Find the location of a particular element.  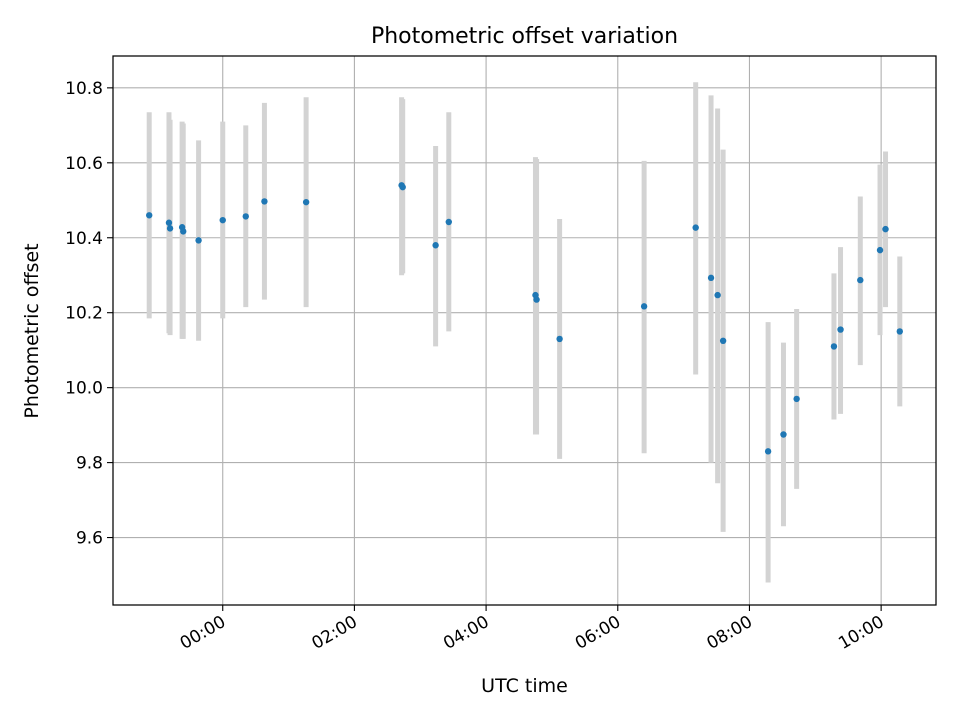

y-tick-label: 10.0 is located at coordinates (84, 389).